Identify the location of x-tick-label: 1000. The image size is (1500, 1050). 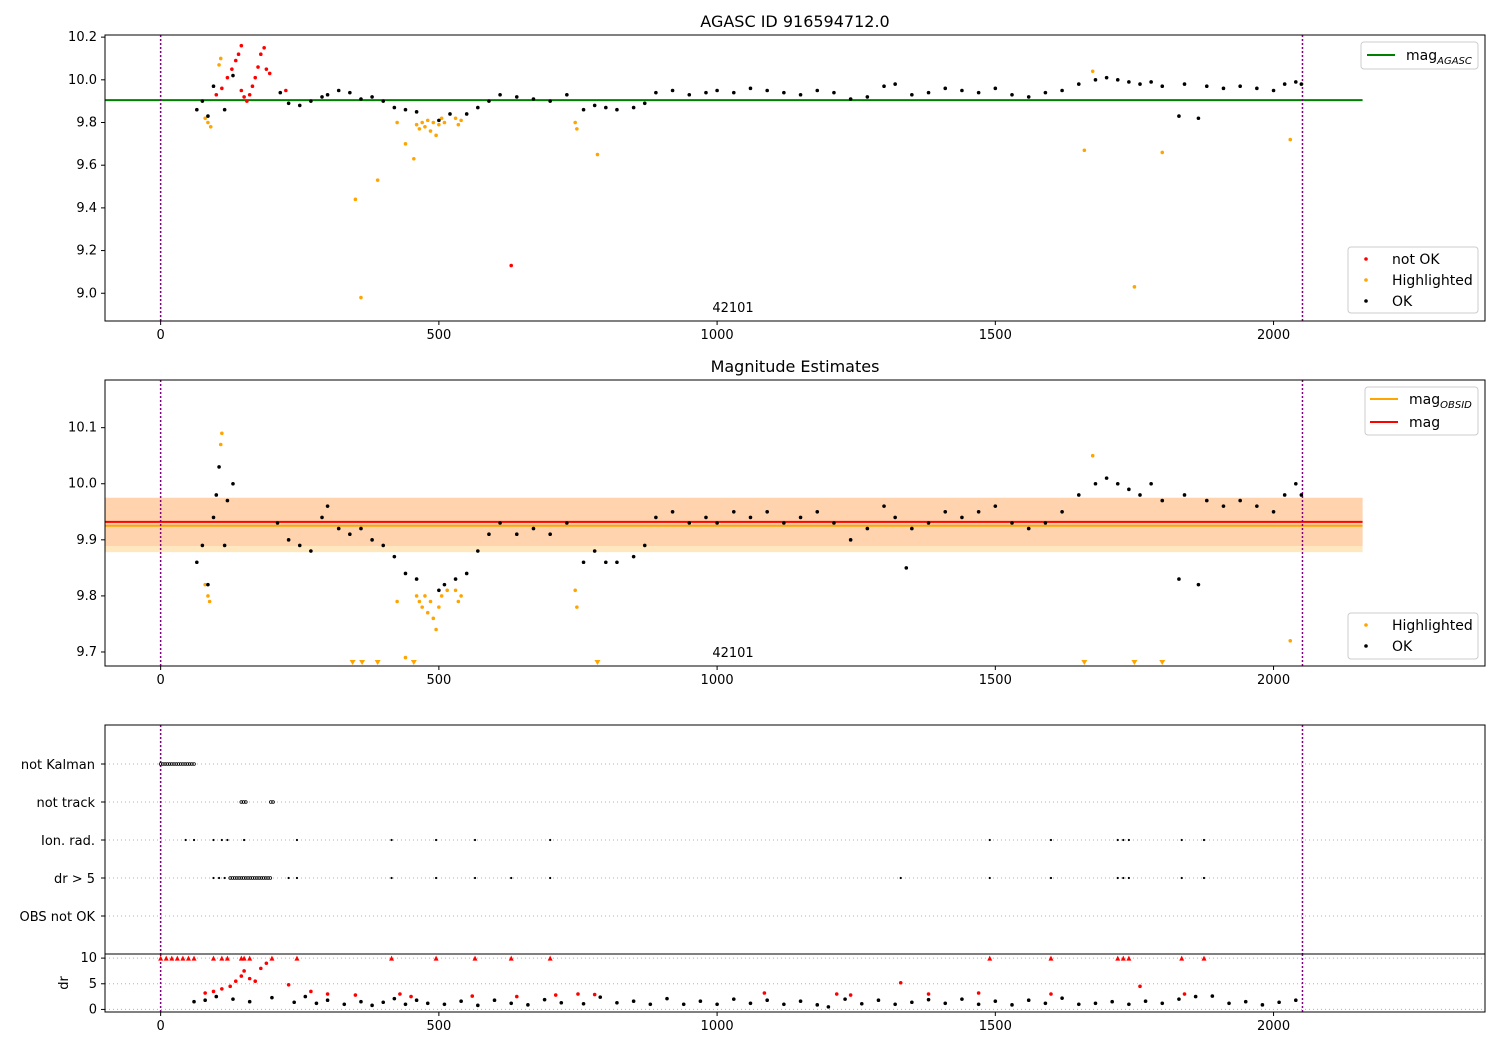
(717, 1026).